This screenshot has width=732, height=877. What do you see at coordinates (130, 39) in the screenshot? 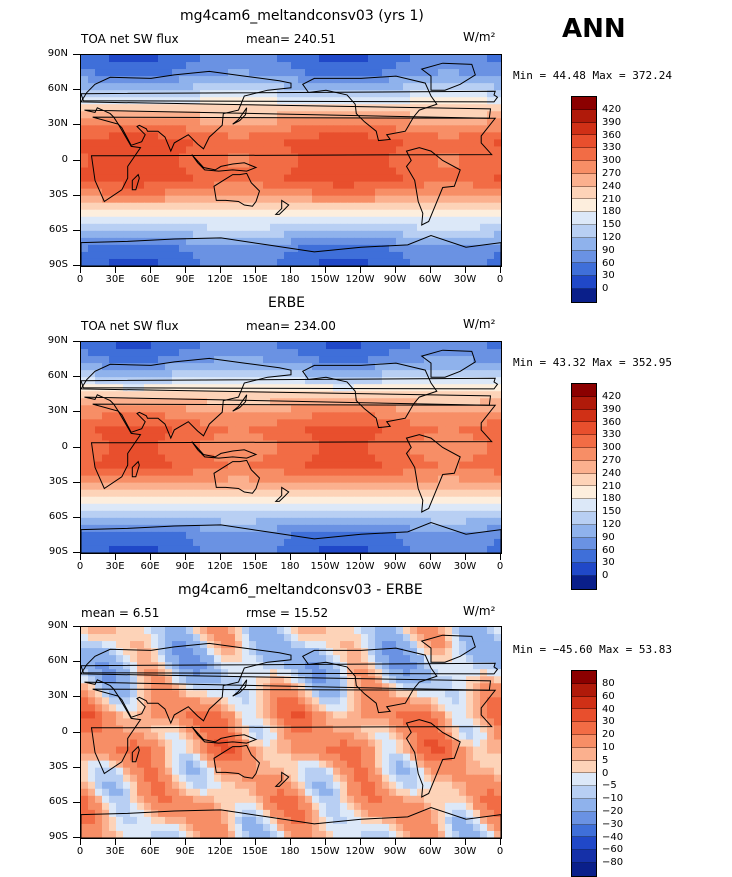
I see `panel1-variable-label: TOA net SW flux` at bounding box center [130, 39].